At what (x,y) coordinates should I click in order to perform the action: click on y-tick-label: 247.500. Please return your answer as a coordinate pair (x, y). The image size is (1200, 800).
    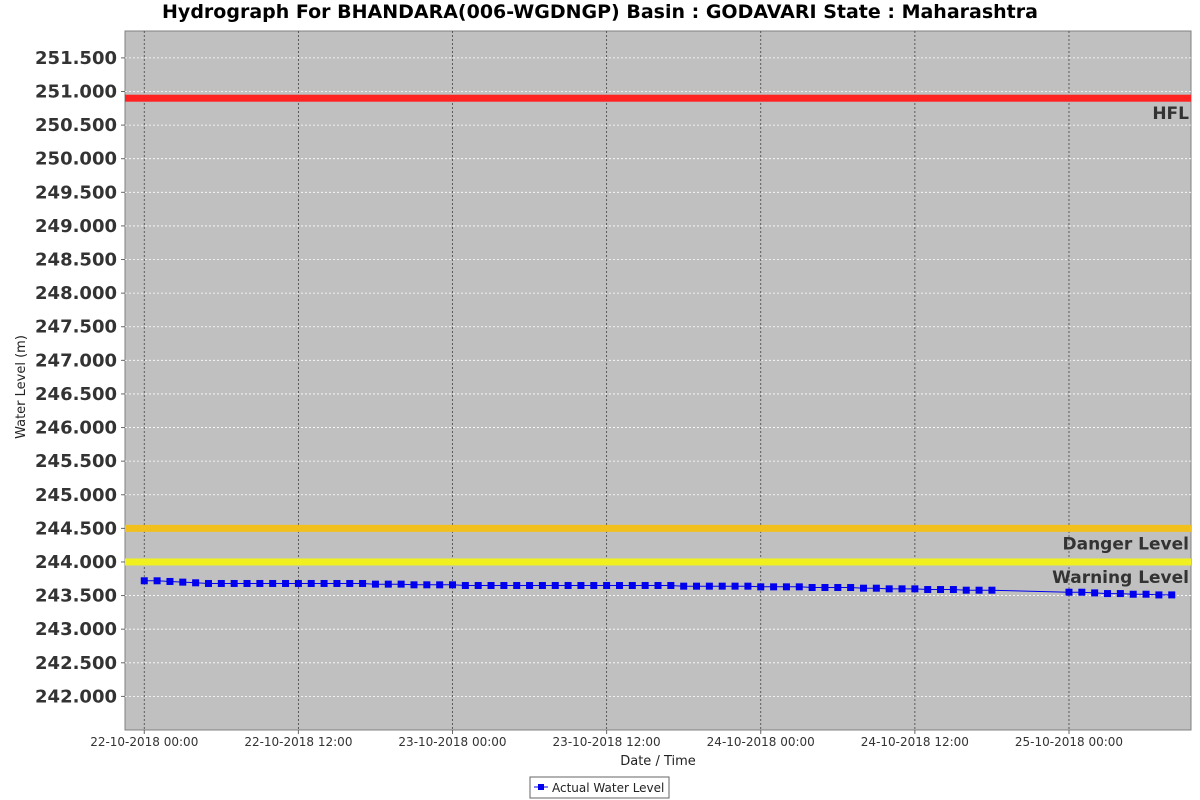
    Looking at the image, I should click on (76, 327).